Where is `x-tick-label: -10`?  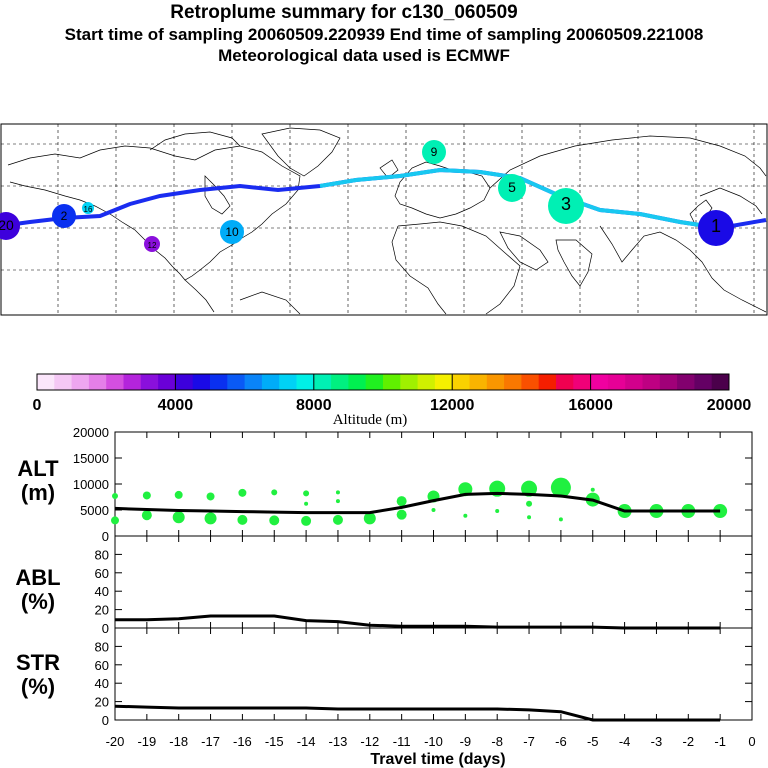
x-tick-label: -10 is located at coordinates (433, 741).